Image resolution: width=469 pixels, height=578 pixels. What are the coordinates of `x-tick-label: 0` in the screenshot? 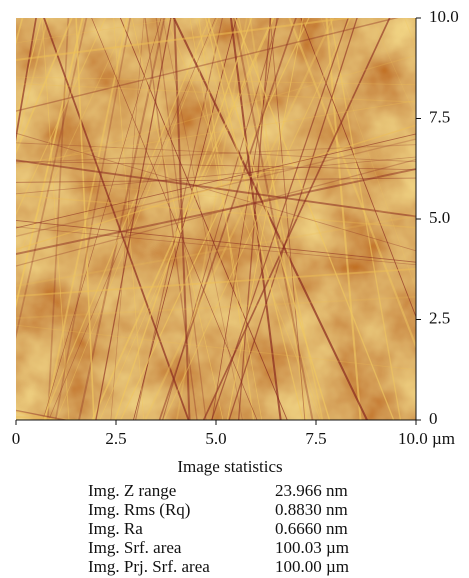 It's located at (16, 438).